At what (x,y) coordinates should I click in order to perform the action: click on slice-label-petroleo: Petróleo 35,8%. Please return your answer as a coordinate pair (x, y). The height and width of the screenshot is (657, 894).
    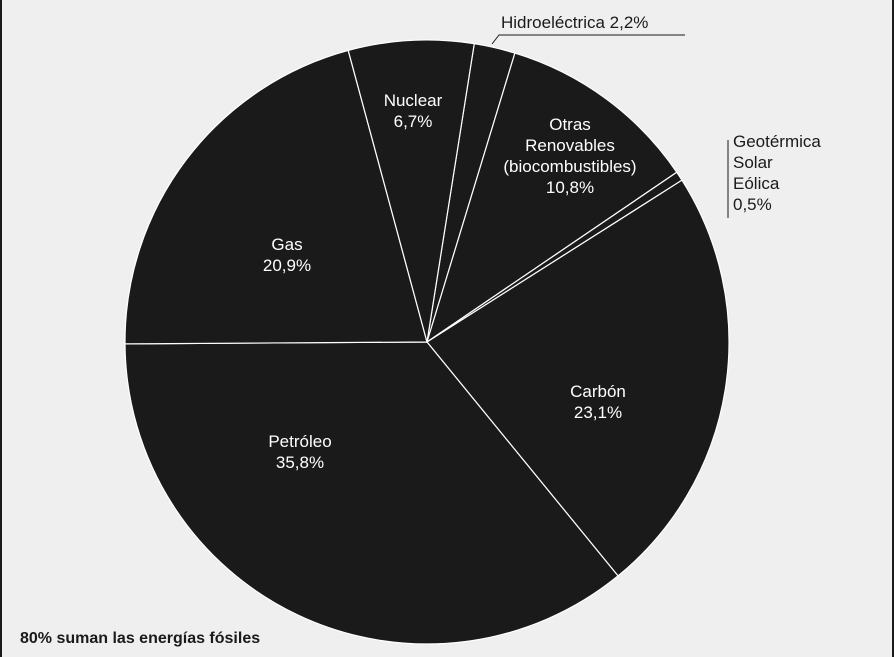
    Looking at the image, I should click on (299, 452).